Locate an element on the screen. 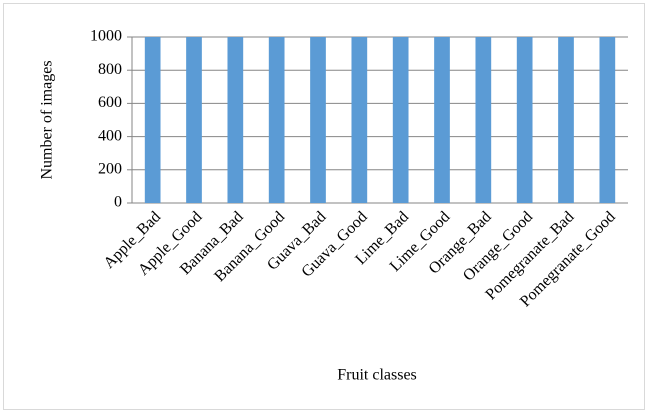  y-tick-label: 200 is located at coordinates (110, 168).